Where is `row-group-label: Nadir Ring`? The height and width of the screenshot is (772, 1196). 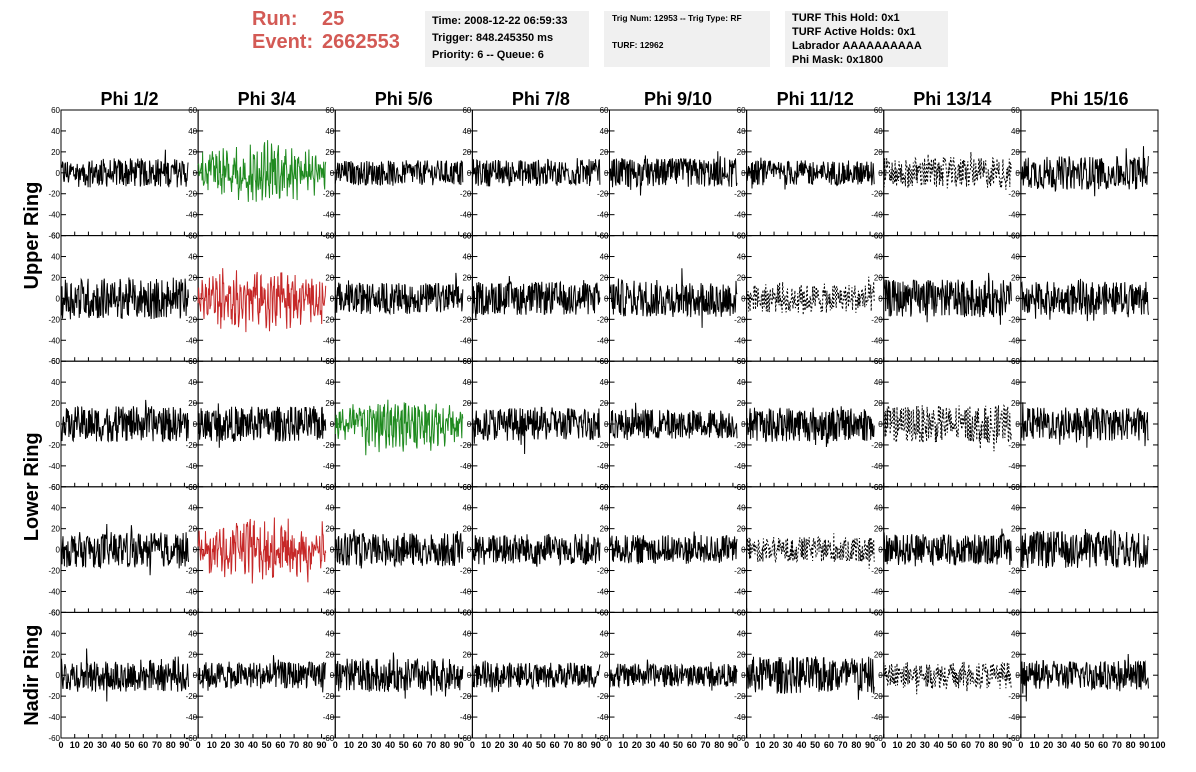
row-group-label: Nadir Ring is located at coordinates (32, 675).